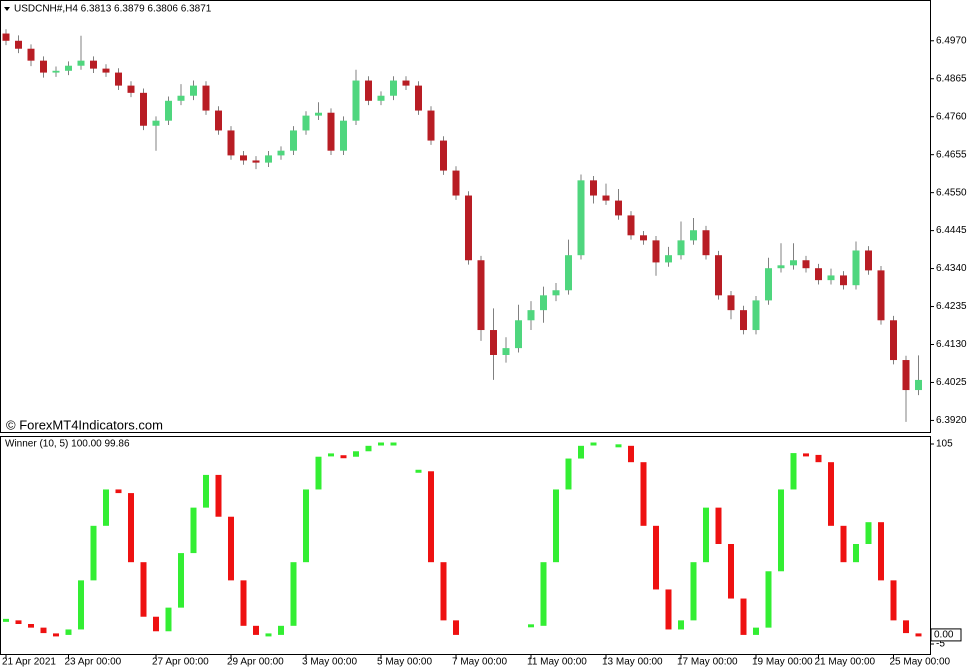  I want to click on x-tick-label: 29 Apr 00:00, so click(255, 662).